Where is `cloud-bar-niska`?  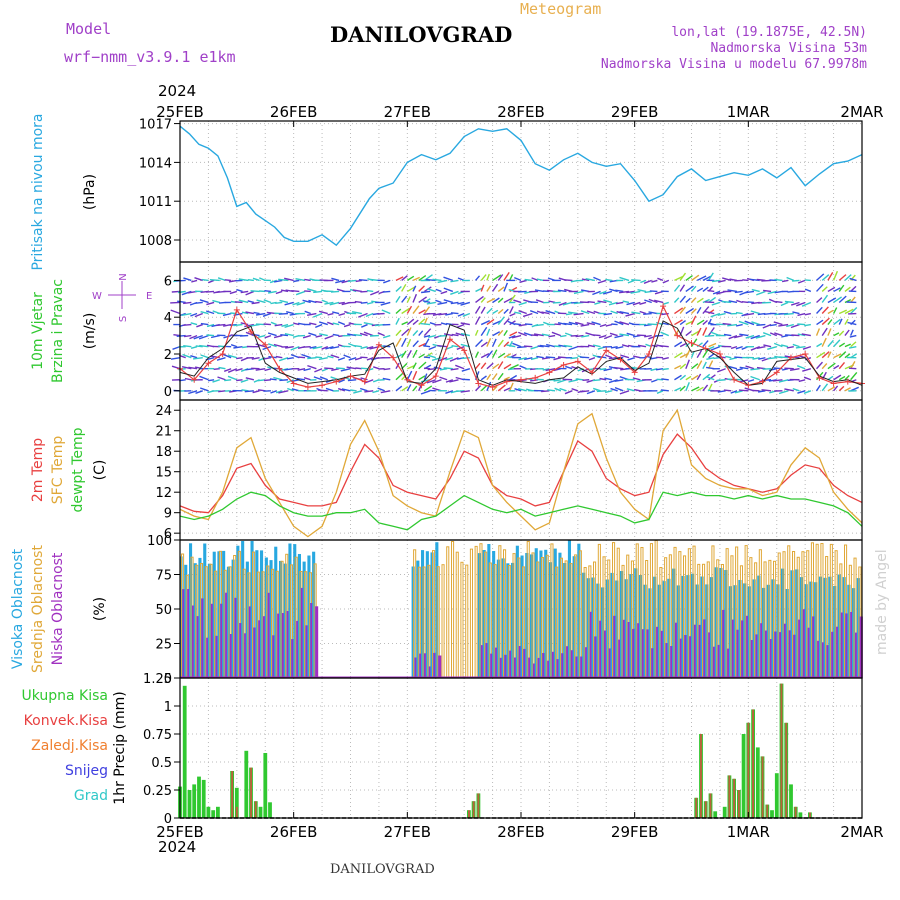 cloud-bar-niska is located at coordinates (440, 667).